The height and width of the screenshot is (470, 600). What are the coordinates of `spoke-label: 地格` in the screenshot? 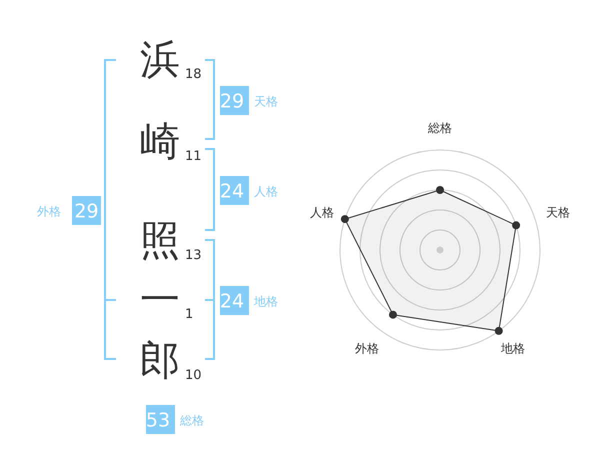 It's located at (512, 349).